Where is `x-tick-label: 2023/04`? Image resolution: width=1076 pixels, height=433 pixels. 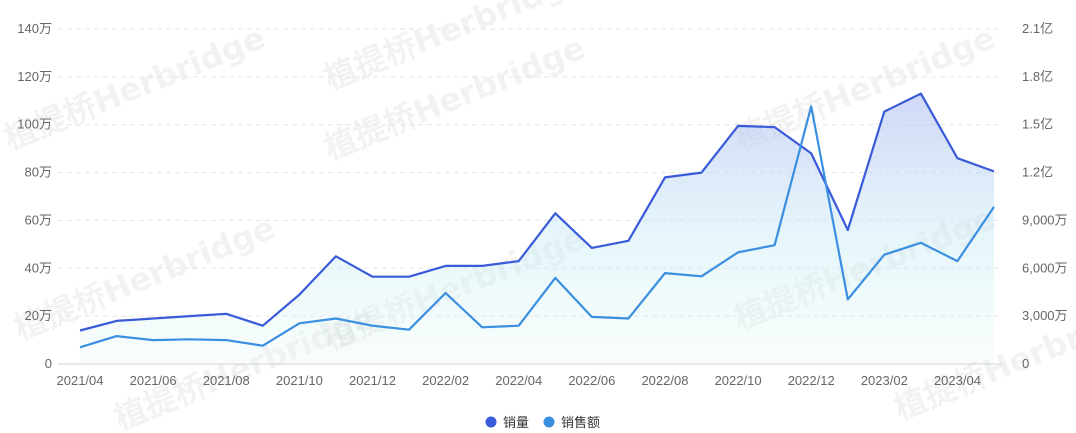
x-tick-label: 2023/04 is located at coordinates (957, 380).